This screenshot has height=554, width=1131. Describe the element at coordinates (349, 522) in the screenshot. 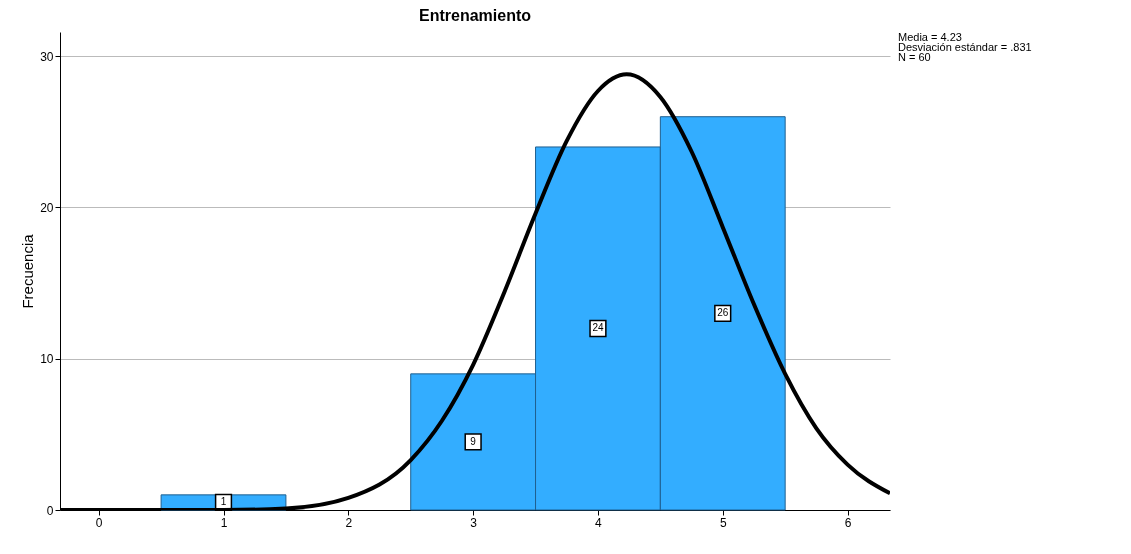

I see `x-tick-label: 2` at that location.